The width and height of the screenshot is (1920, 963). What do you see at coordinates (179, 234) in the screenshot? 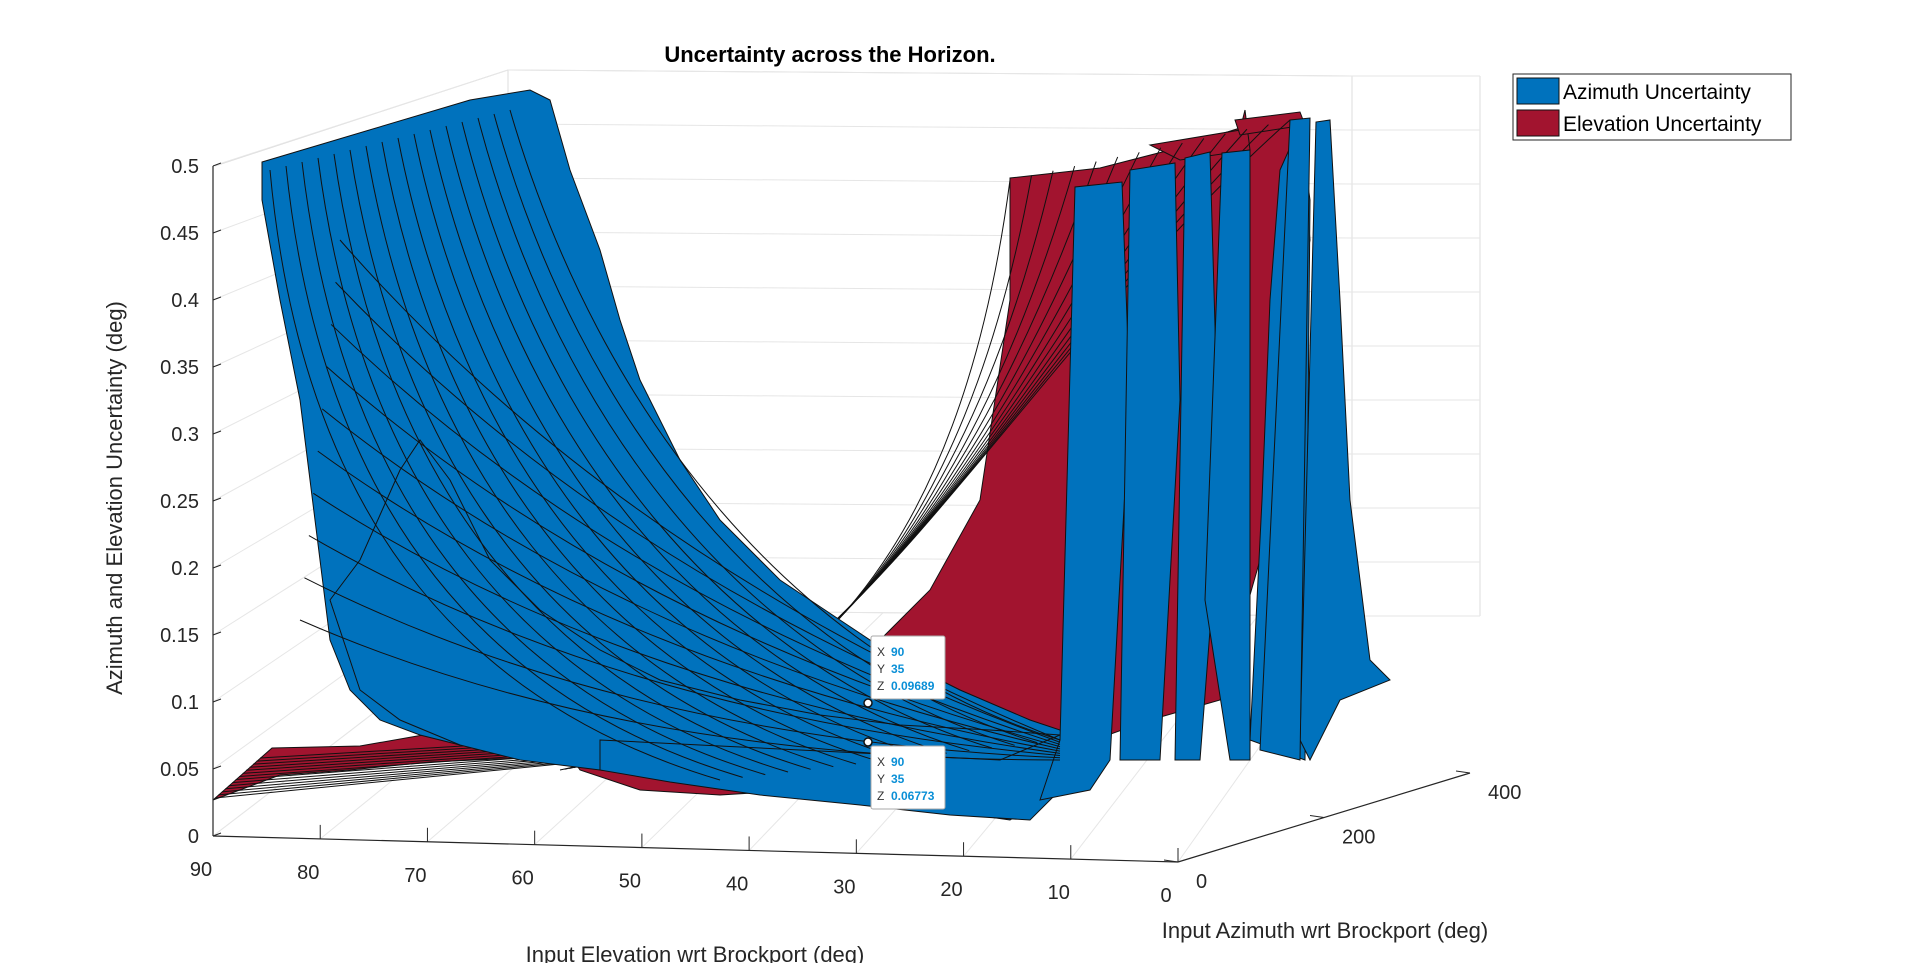
I see `z-tick-label-9: 0.45` at bounding box center [179, 234].